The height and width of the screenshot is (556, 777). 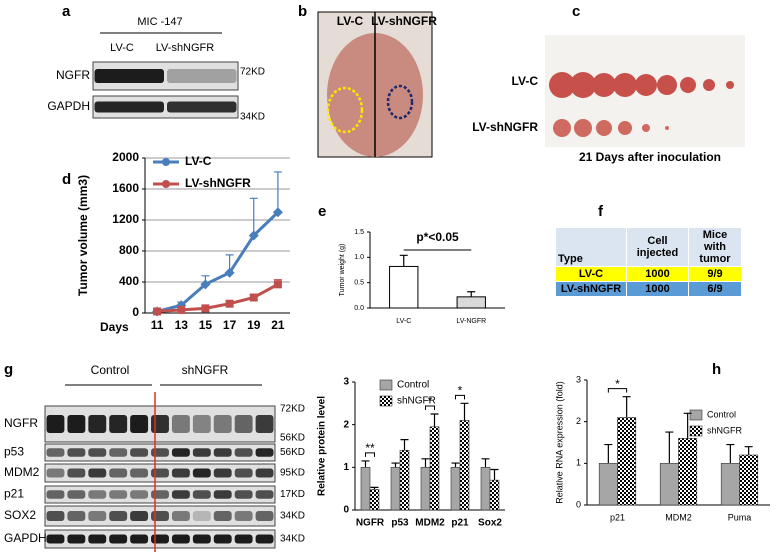 I want to click on legend-swatch, so click(x=696, y=415).